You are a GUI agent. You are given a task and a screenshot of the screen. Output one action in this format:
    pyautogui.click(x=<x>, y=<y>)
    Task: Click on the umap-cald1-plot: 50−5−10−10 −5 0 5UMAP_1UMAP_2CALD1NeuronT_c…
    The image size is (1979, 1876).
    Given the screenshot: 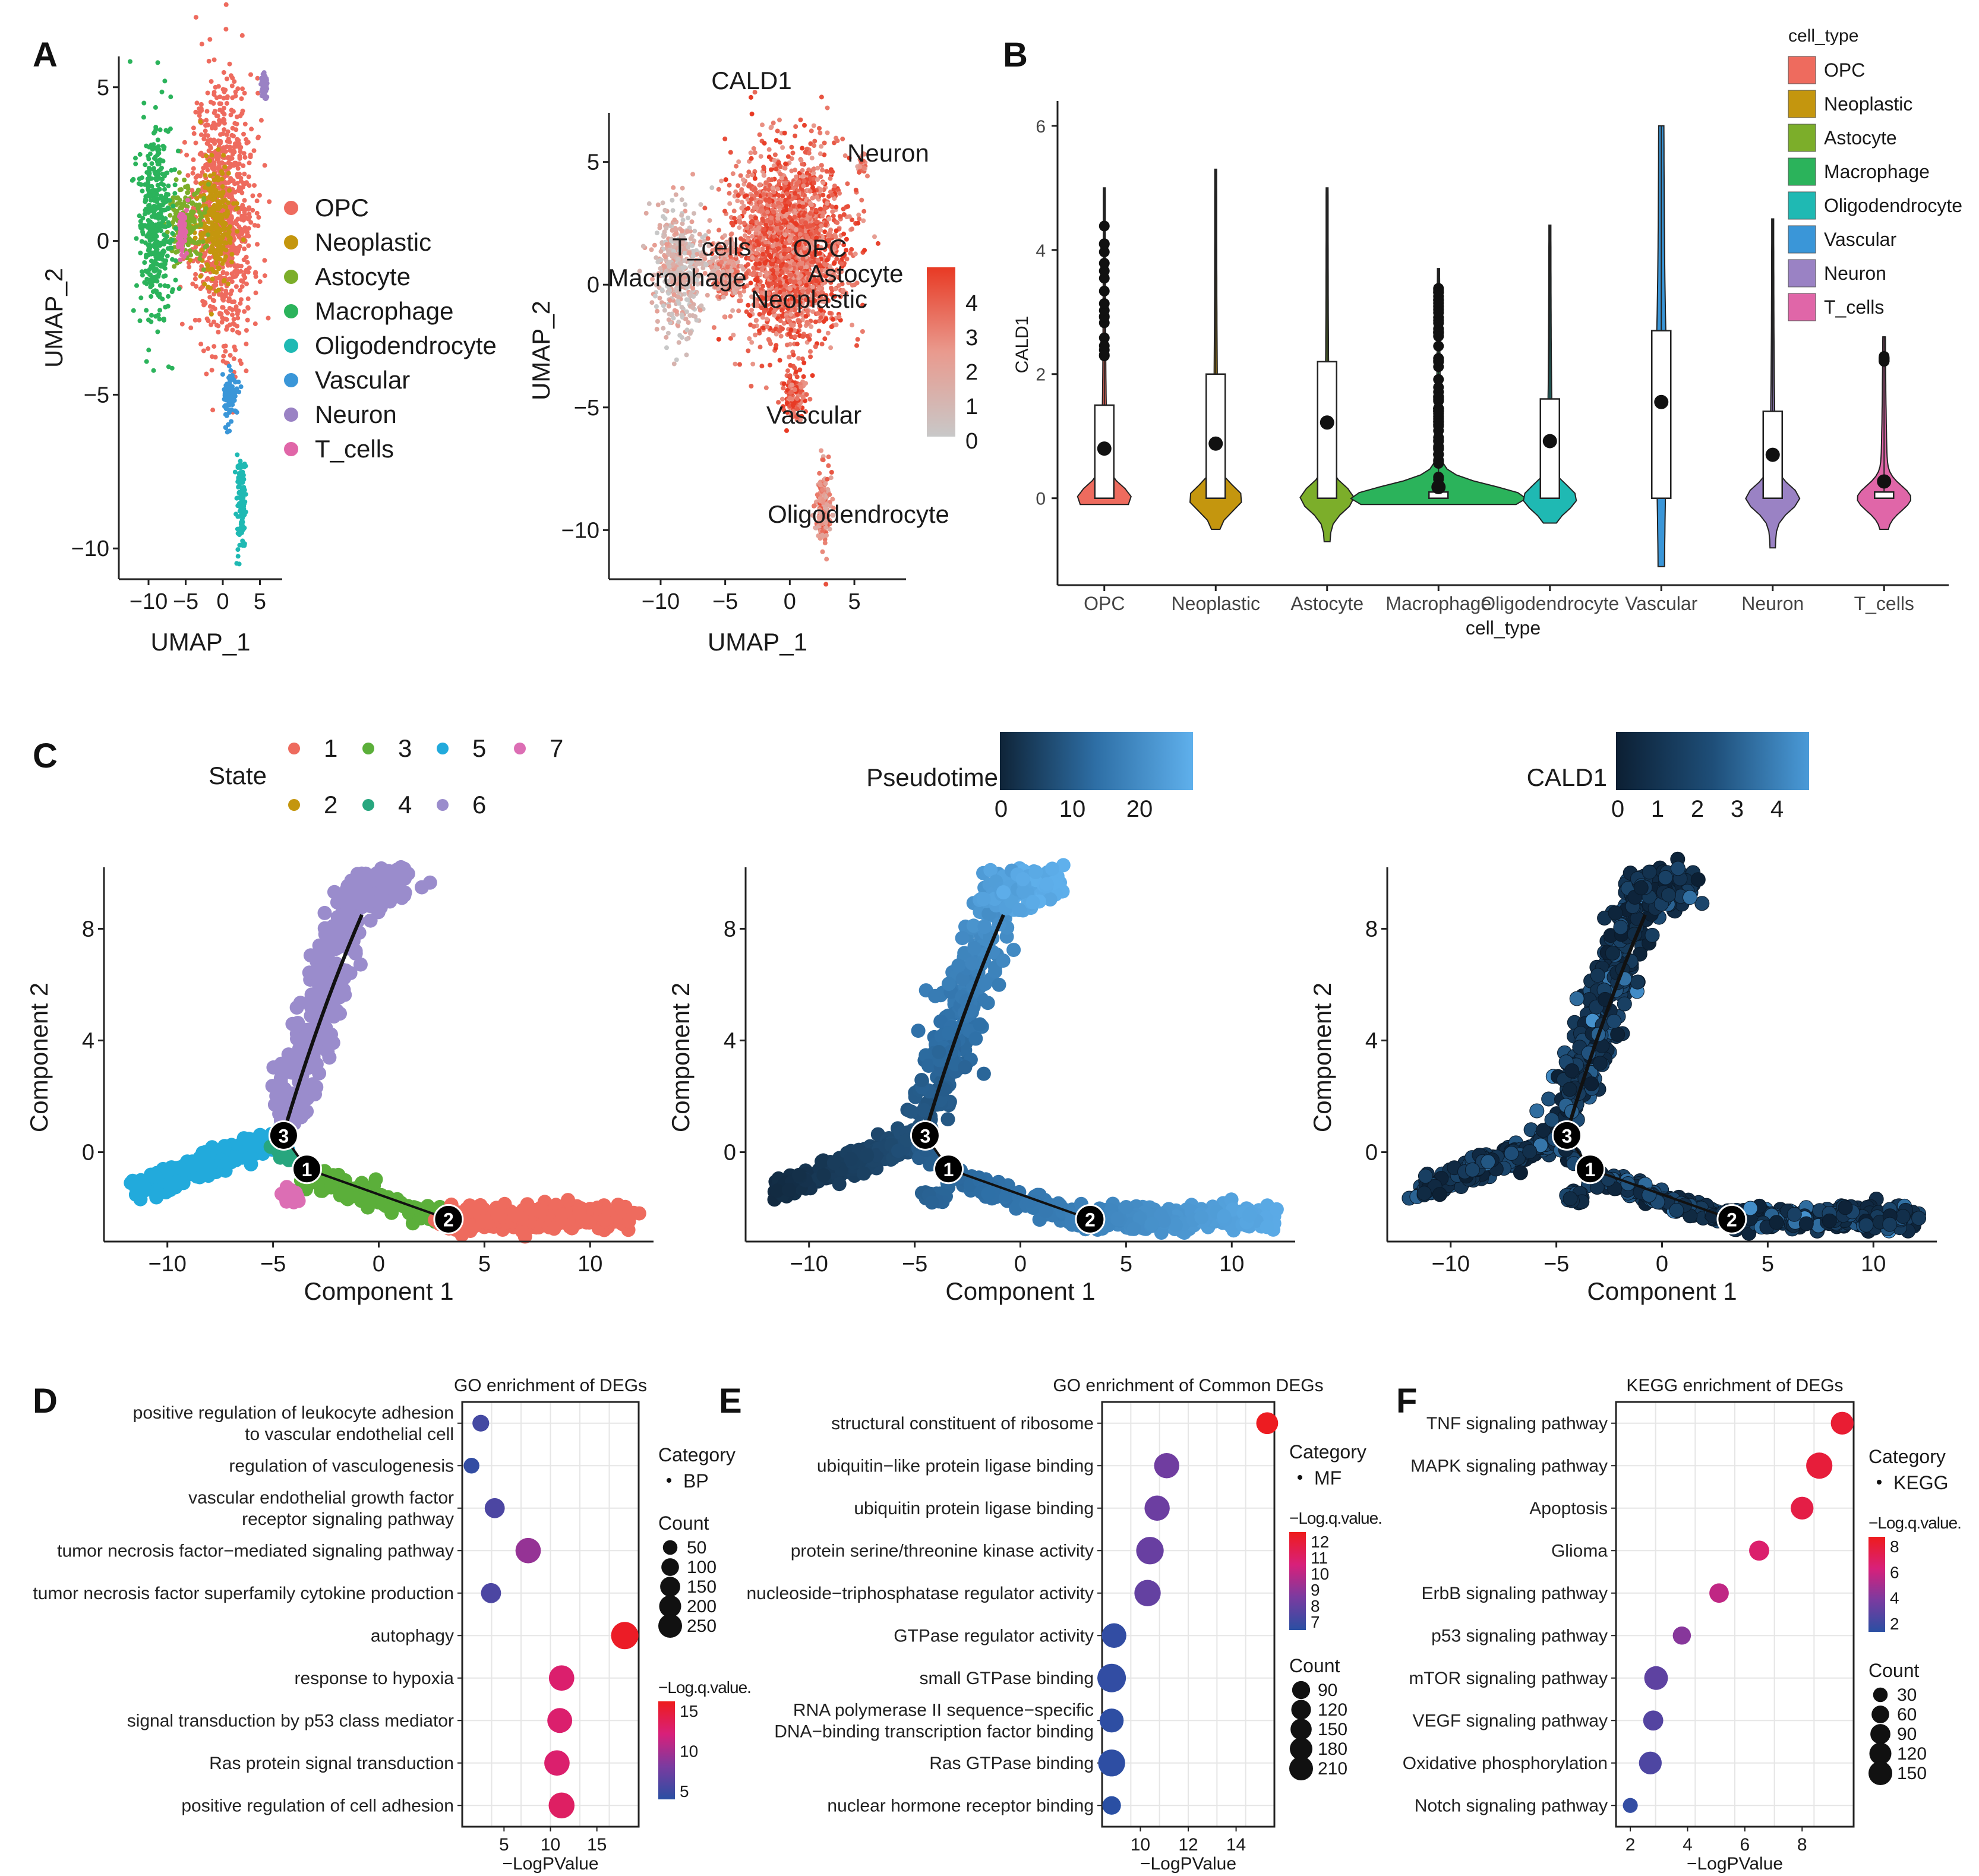 What is the action you would take?
    pyautogui.click(x=752, y=361)
    